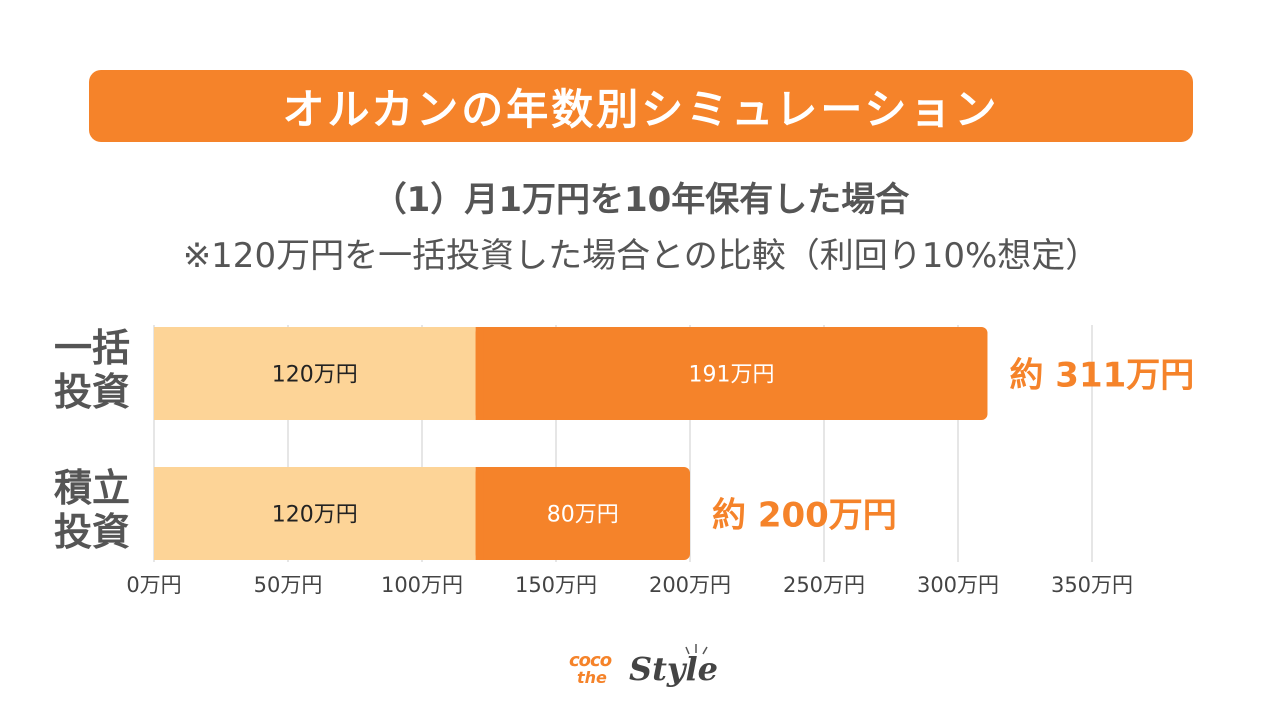 Image resolution: width=1282 pixels, height=716 pixels. I want to click on logo-rays-icon, so click(696, 649).